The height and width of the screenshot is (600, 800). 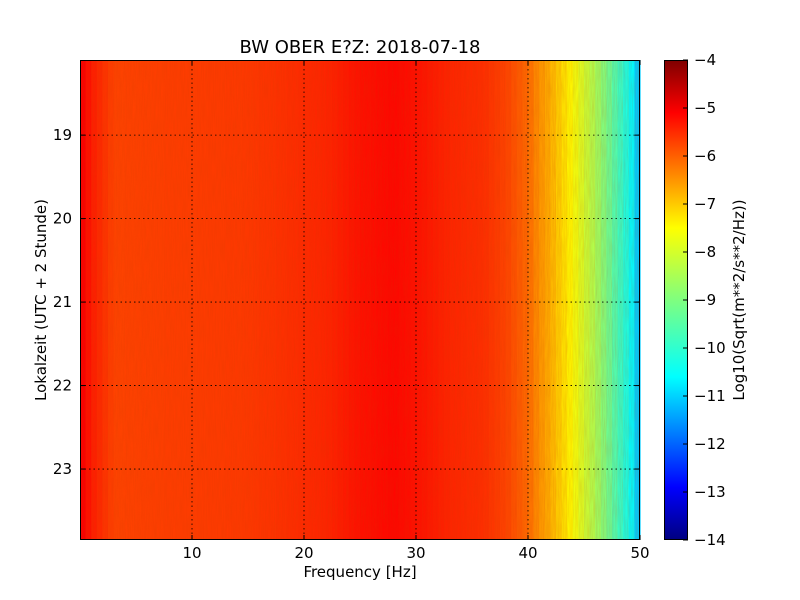 I want to click on colorbar-tick-label: −9, so click(x=705, y=300).